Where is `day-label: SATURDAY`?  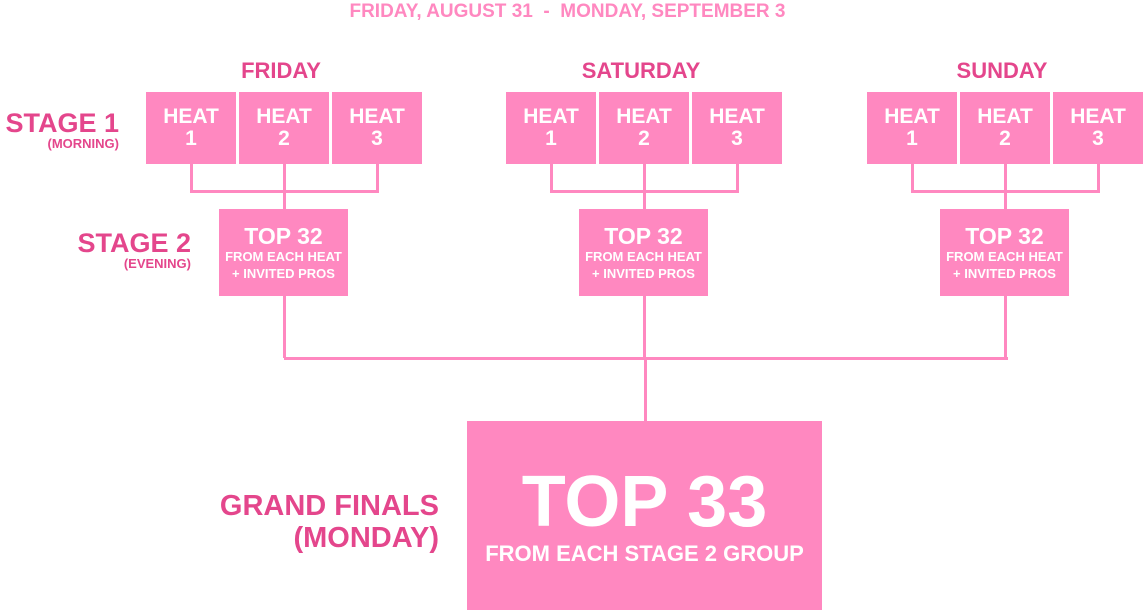 day-label: SATURDAY is located at coordinates (641, 70).